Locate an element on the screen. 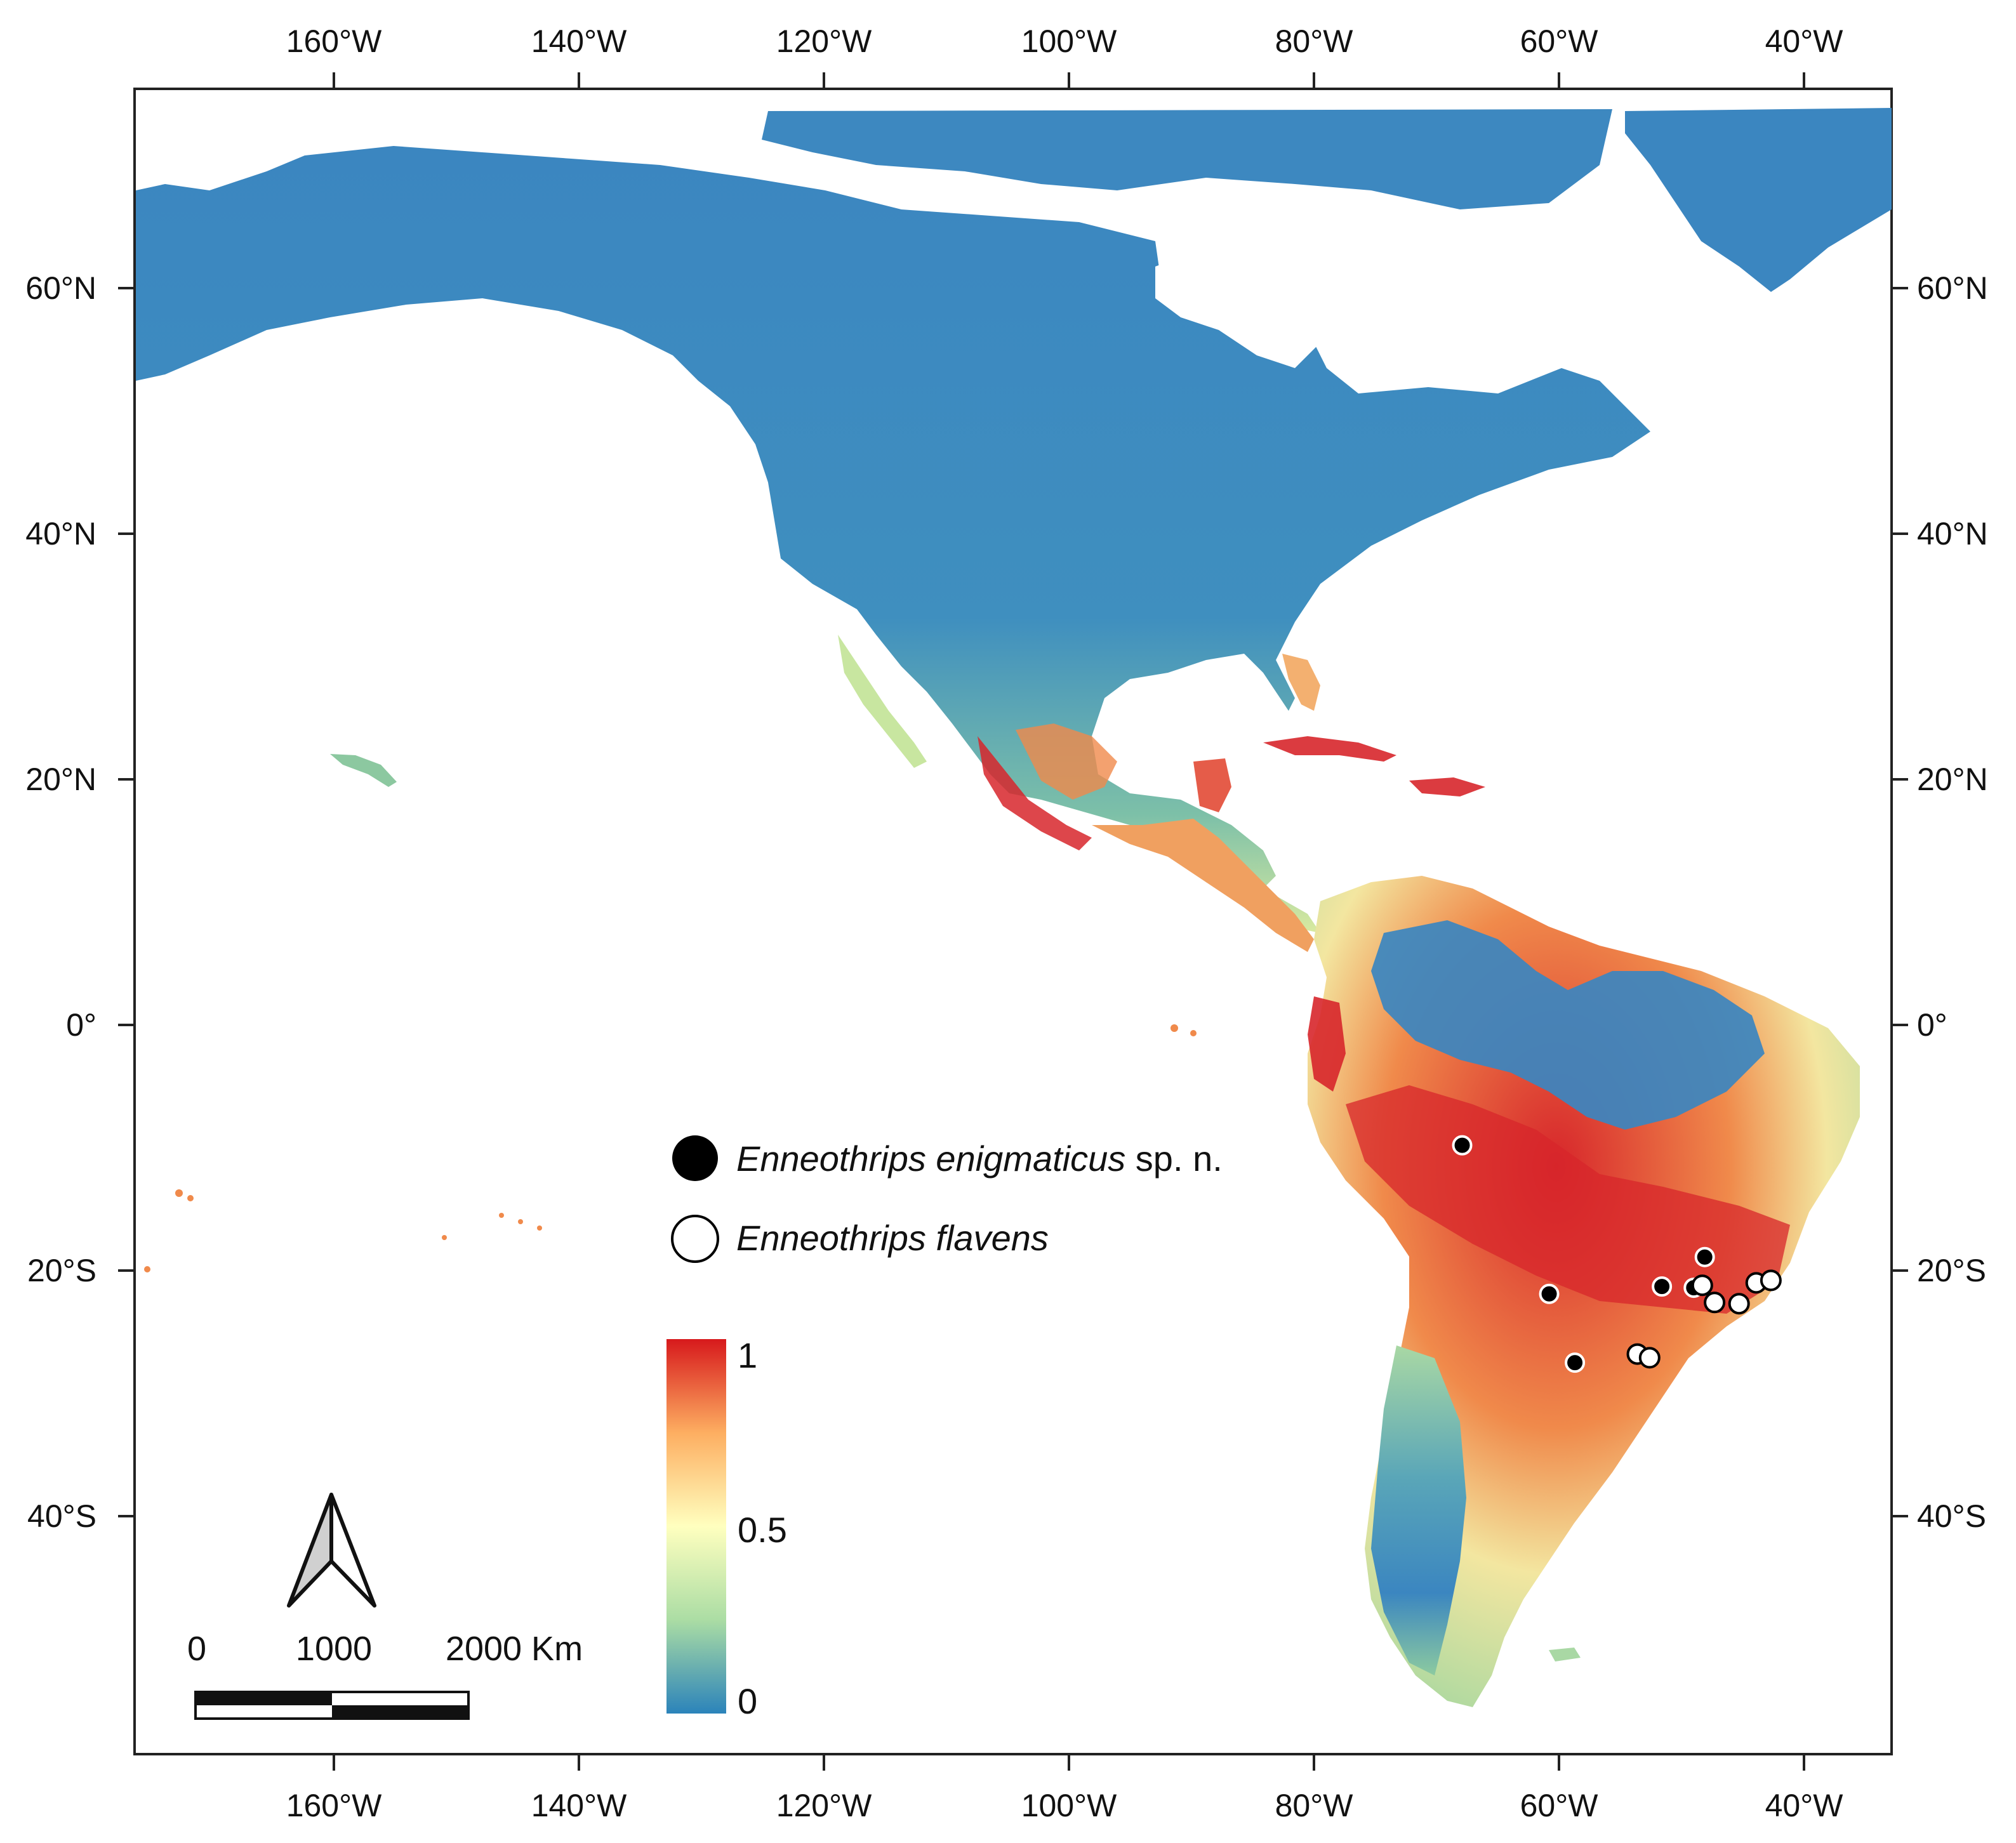  southern-cone-cool is located at coordinates (1418, 1510).